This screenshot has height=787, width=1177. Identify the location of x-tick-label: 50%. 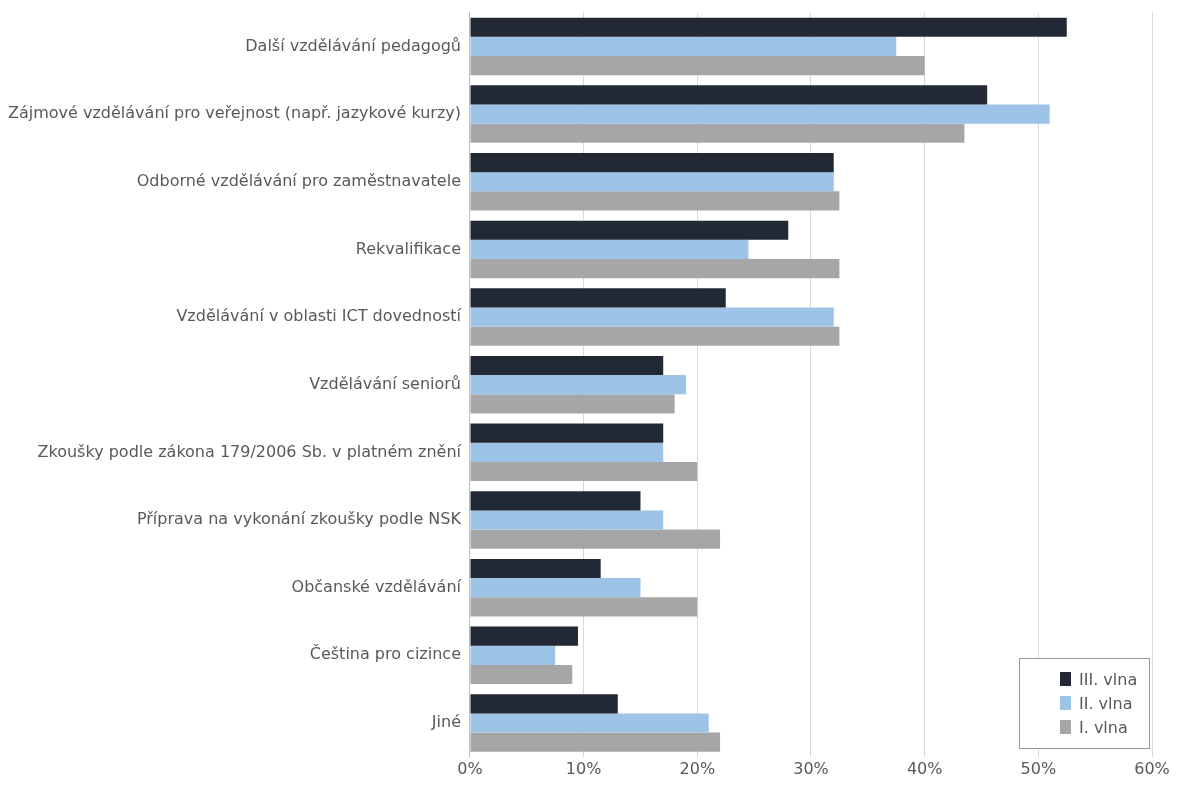
(1038, 768).